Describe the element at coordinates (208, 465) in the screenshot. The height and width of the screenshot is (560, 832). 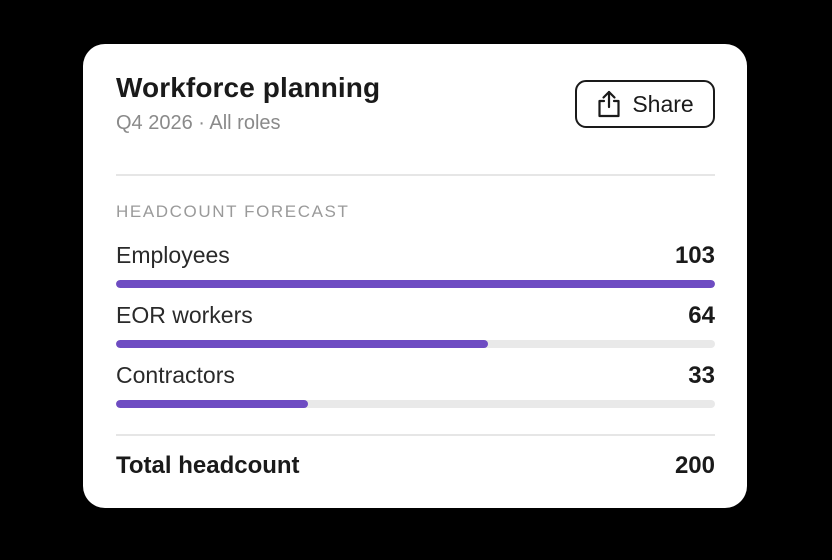
I see `total-label: Total headcount` at that location.